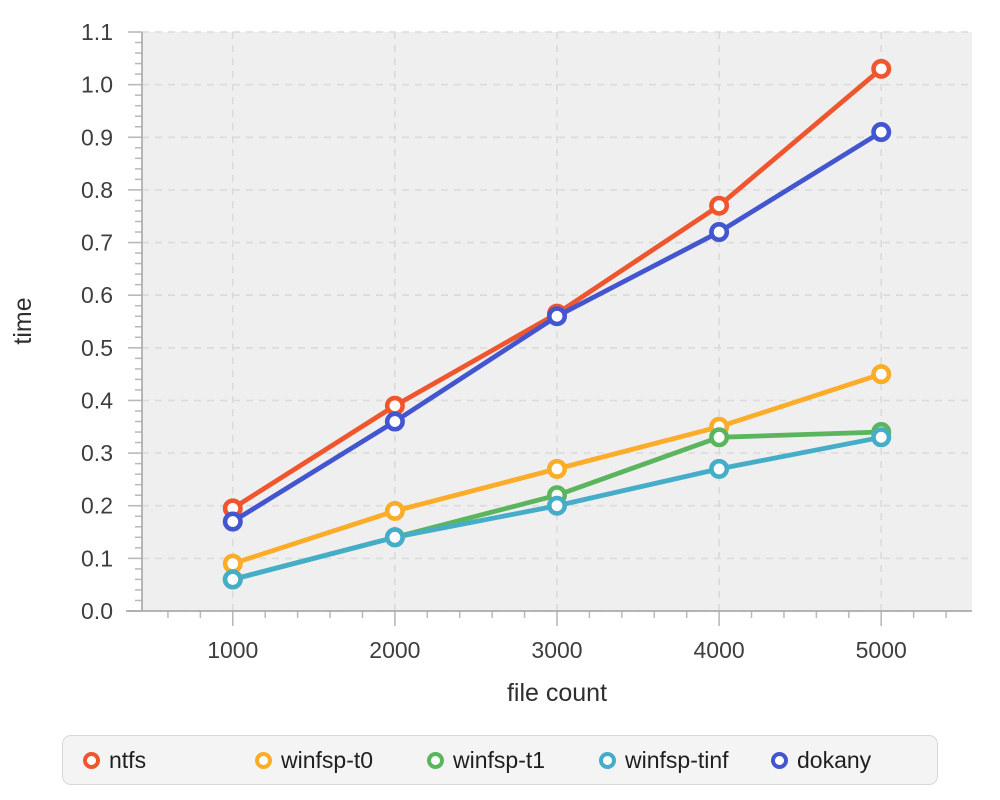 This screenshot has width=1000, height=800. I want to click on legend-label: dokany, so click(834, 759).